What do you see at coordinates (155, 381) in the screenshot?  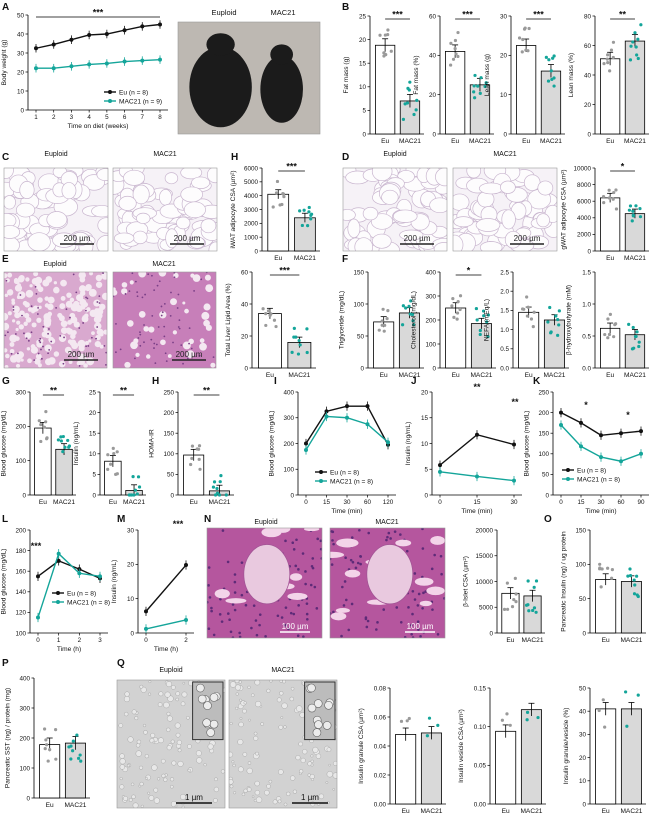 I see `panel-letter-h: H` at bounding box center [155, 381].